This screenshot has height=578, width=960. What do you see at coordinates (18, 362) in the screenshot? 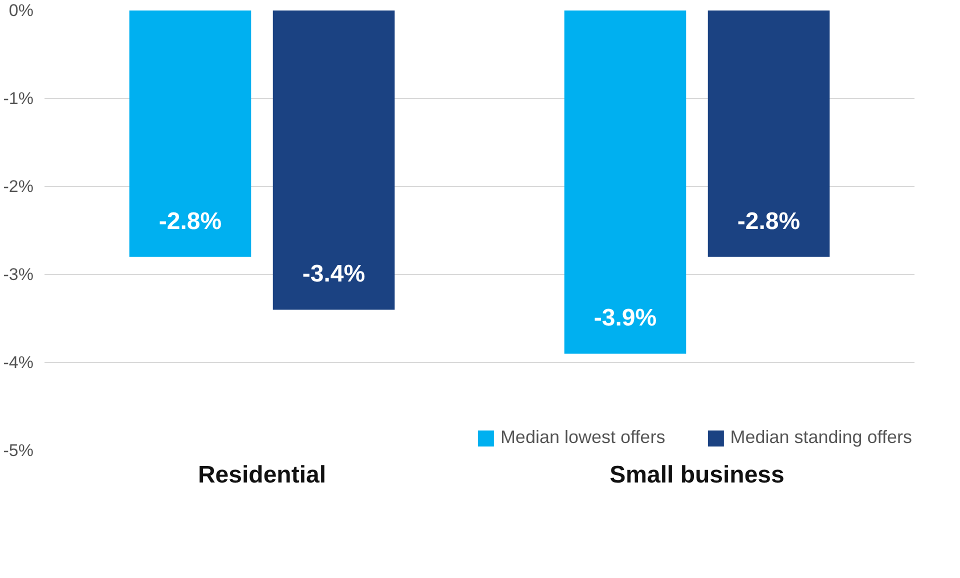
I see `y-tick-label: -4%` at bounding box center [18, 362].